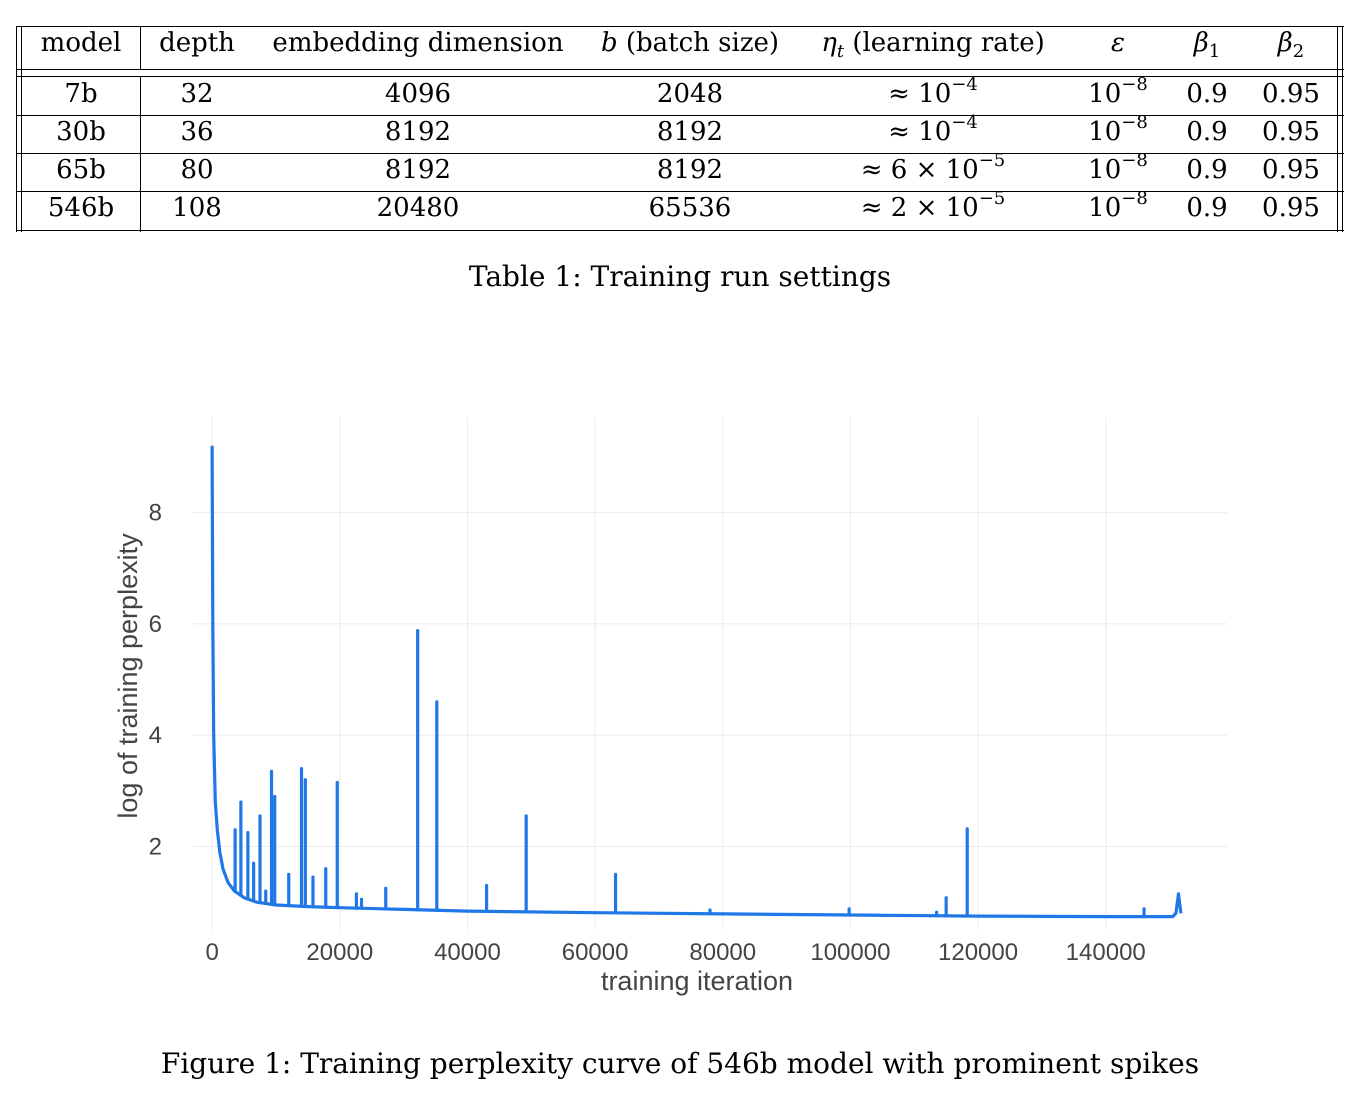 This screenshot has width=1353, height=1097. What do you see at coordinates (81, 43) in the screenshot?
I see `header-model: model` at bounding box center [81, 43].